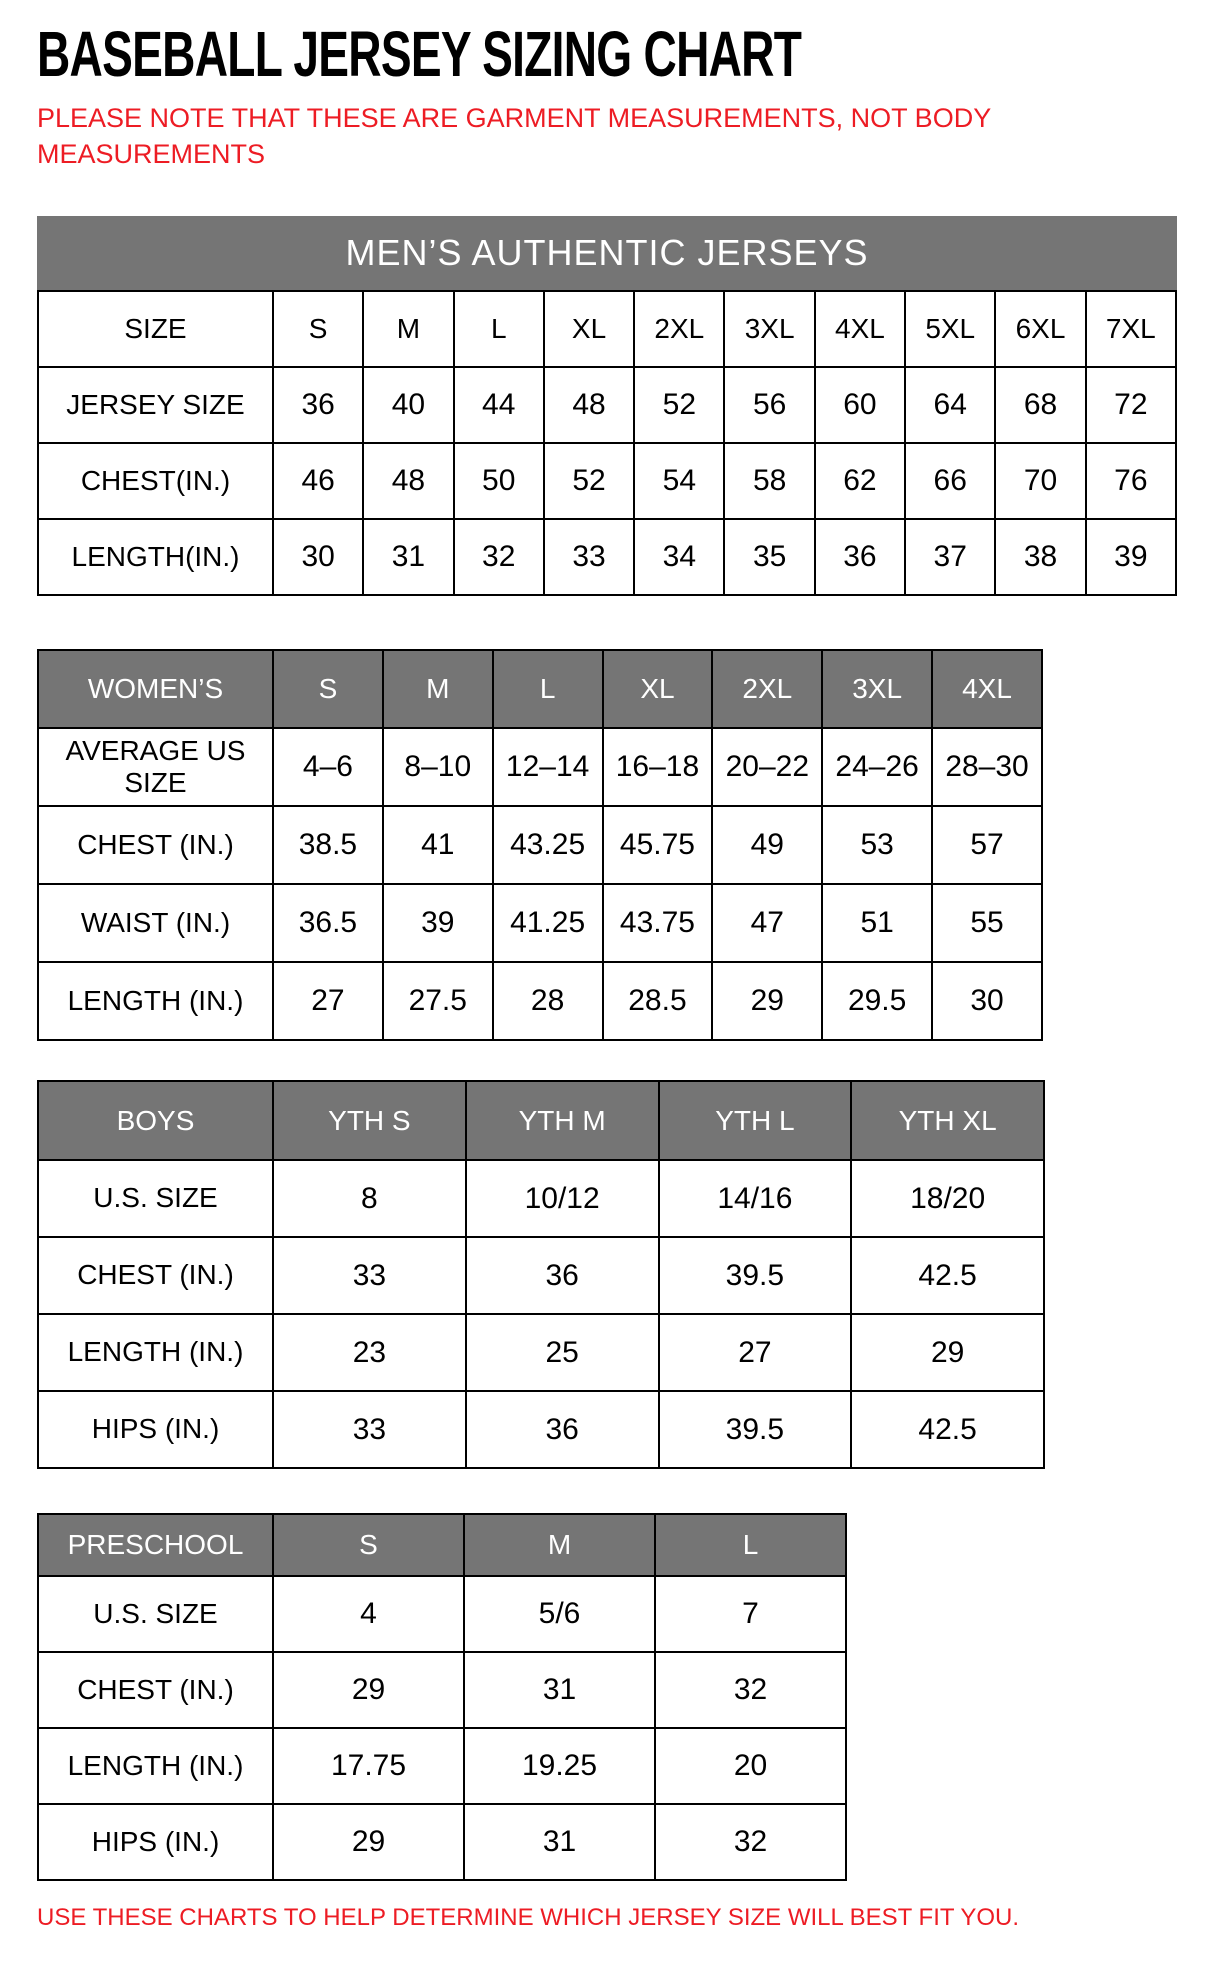  I want to click on womens-value-cell: 28.5, so click(657, 1001).